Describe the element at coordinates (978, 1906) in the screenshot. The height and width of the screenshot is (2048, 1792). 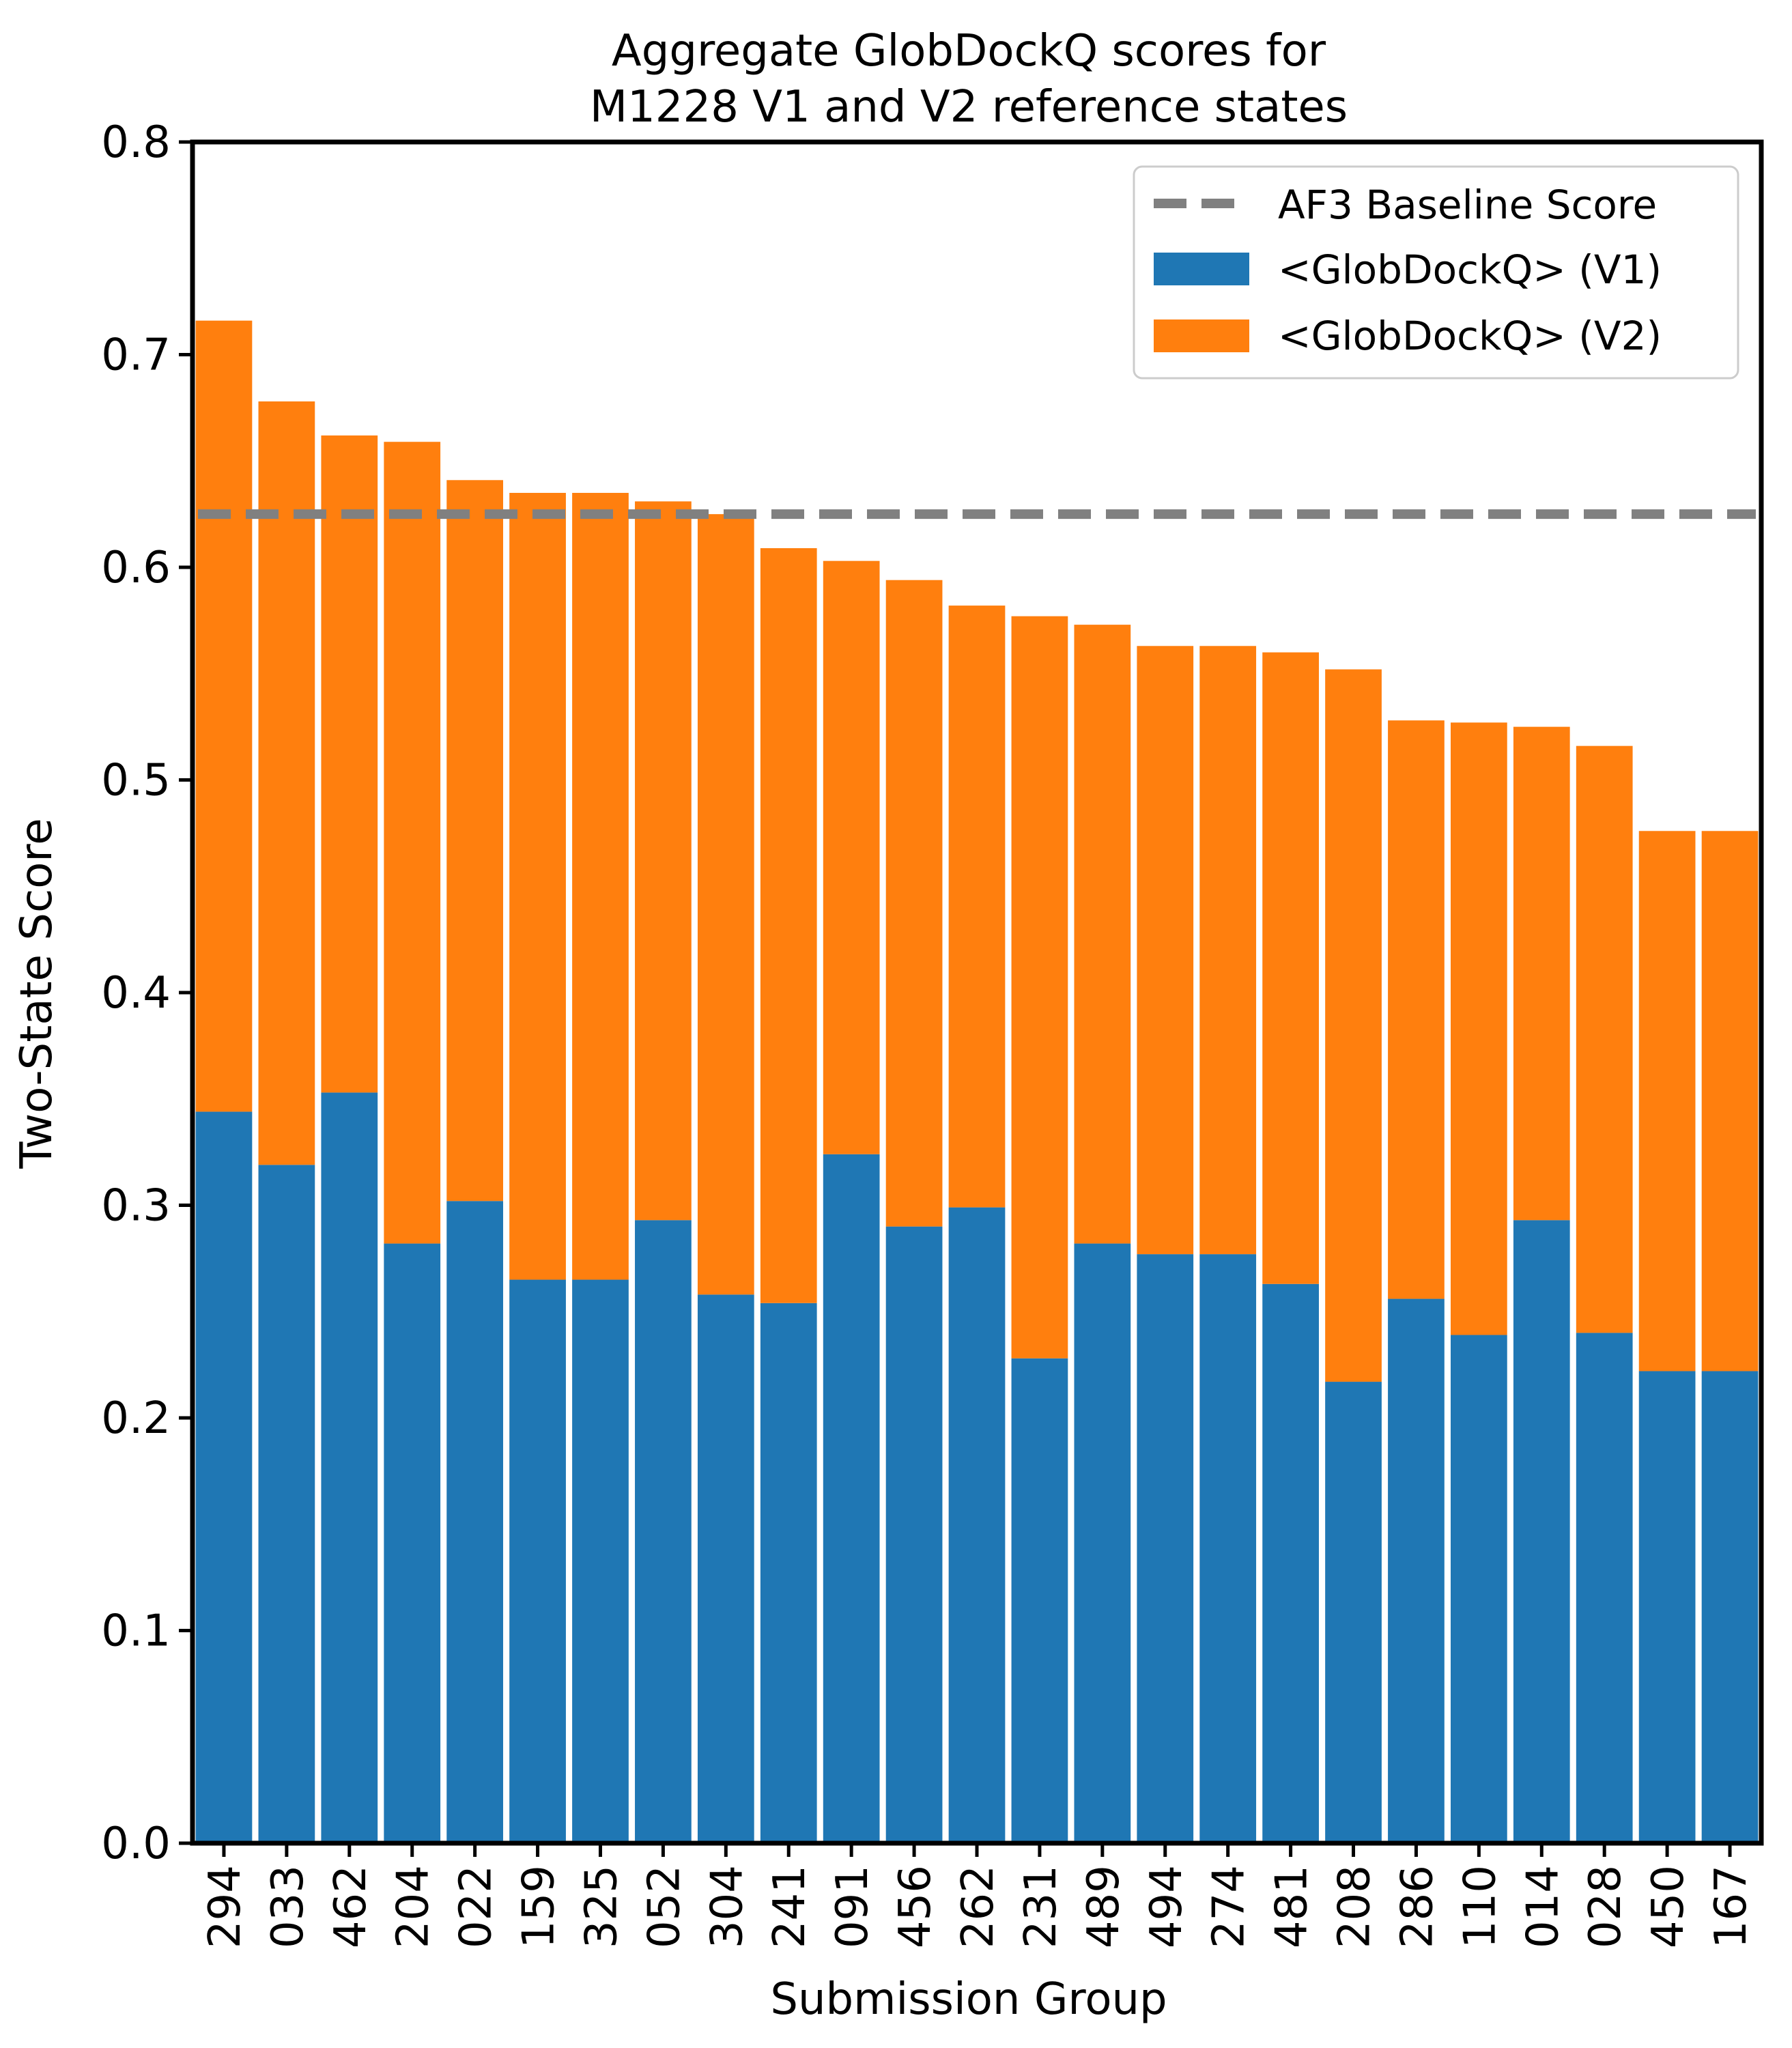
I see `x-tick-label-262: 262` at that location.